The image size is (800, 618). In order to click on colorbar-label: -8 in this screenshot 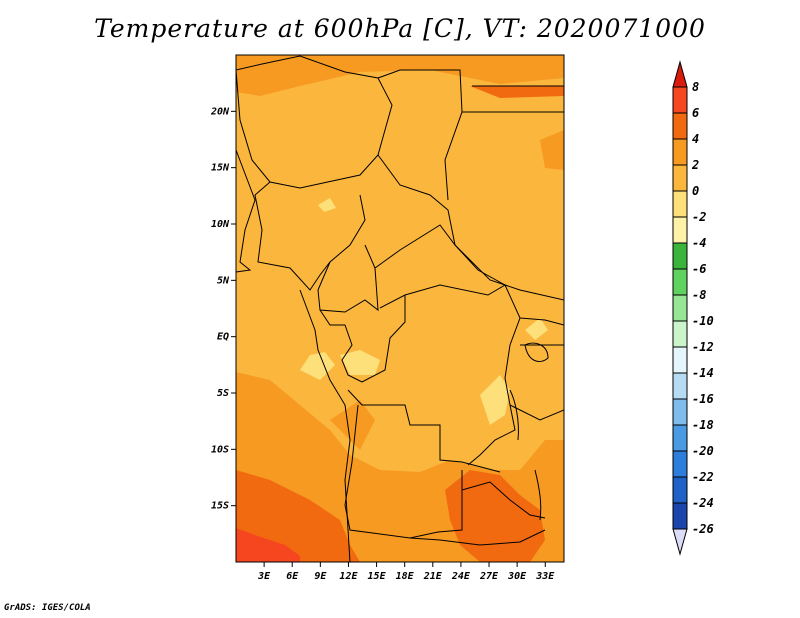, I will do `click(699, 295)`.